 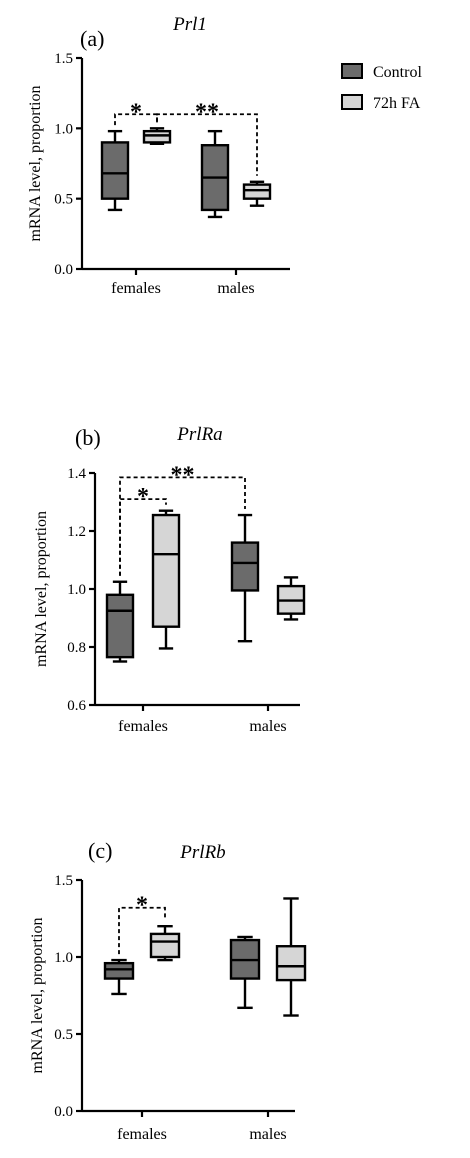 What do you see at coordinates (76, 648) in the screenshot?
I see `y-tick-label: 0.8` at bounding box center [76, 648].